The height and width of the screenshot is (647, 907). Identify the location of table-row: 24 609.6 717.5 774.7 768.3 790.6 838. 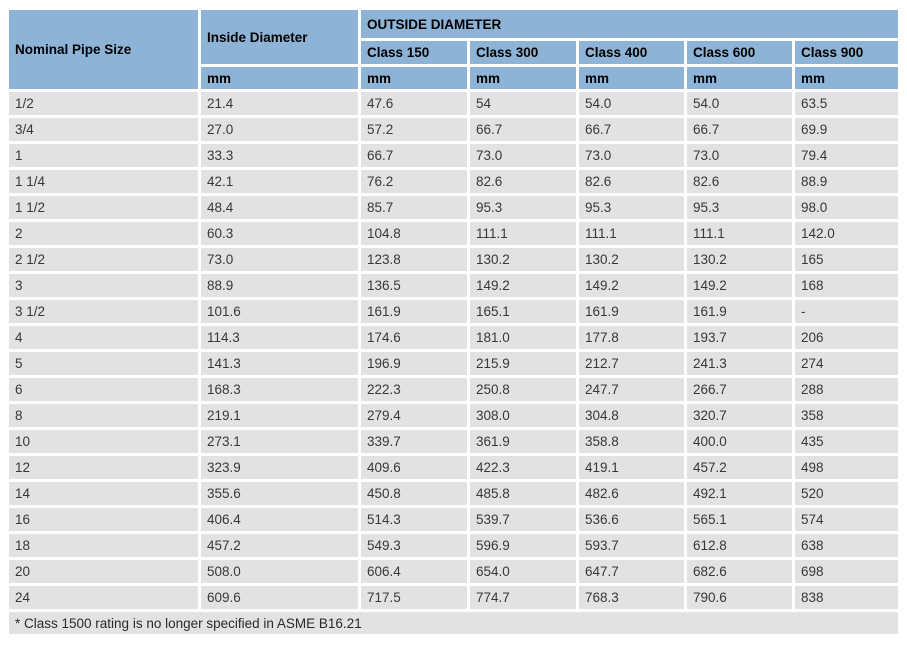
(454, 597).